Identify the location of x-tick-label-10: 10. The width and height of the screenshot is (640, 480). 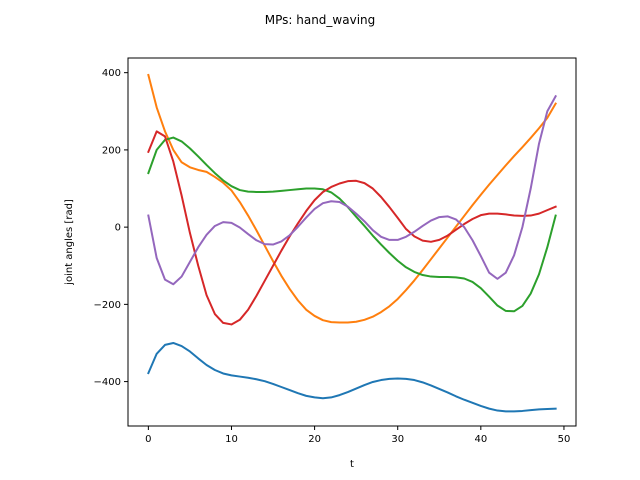
(231, 439).